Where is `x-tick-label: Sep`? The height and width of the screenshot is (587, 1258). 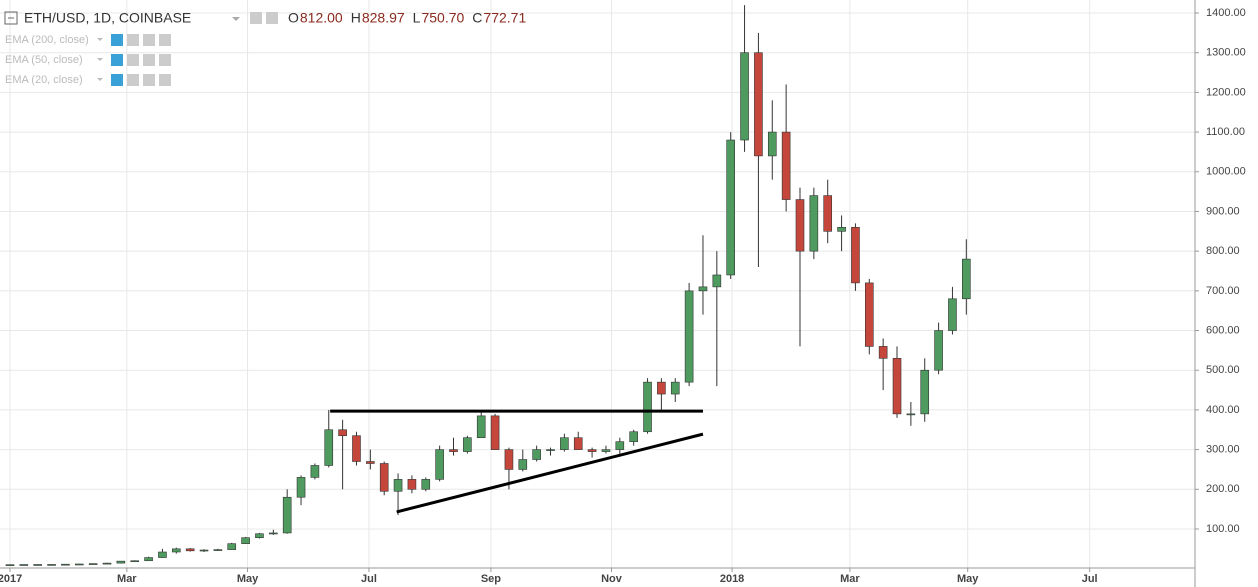 x-tick-label: Sep is located at coordinates (491, 579).